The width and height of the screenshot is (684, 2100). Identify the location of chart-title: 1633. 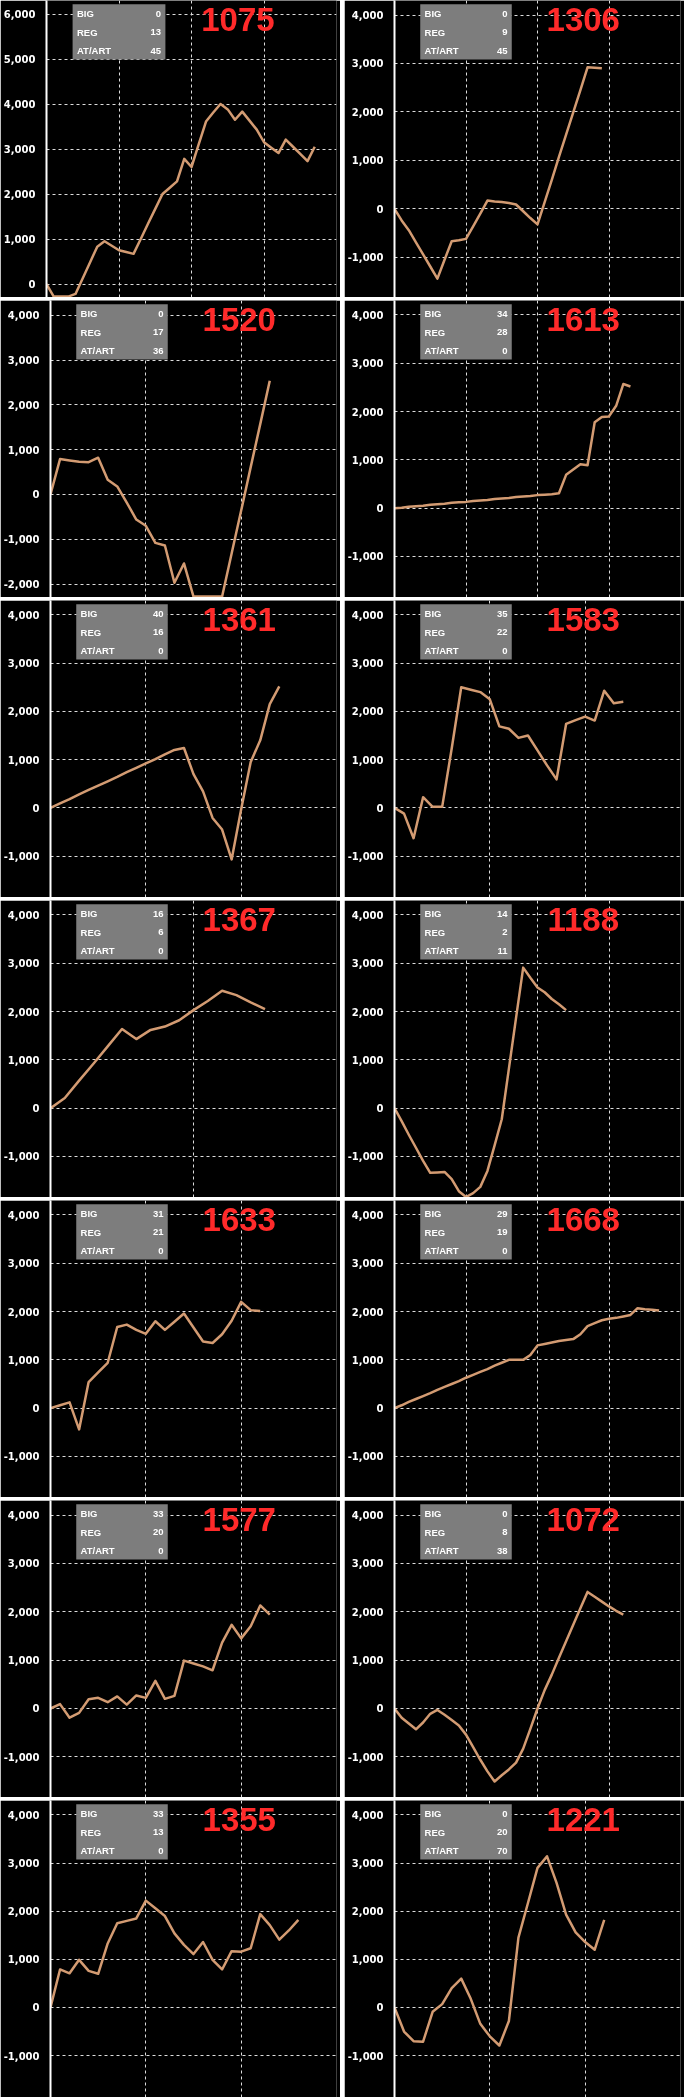
(239, 1219).